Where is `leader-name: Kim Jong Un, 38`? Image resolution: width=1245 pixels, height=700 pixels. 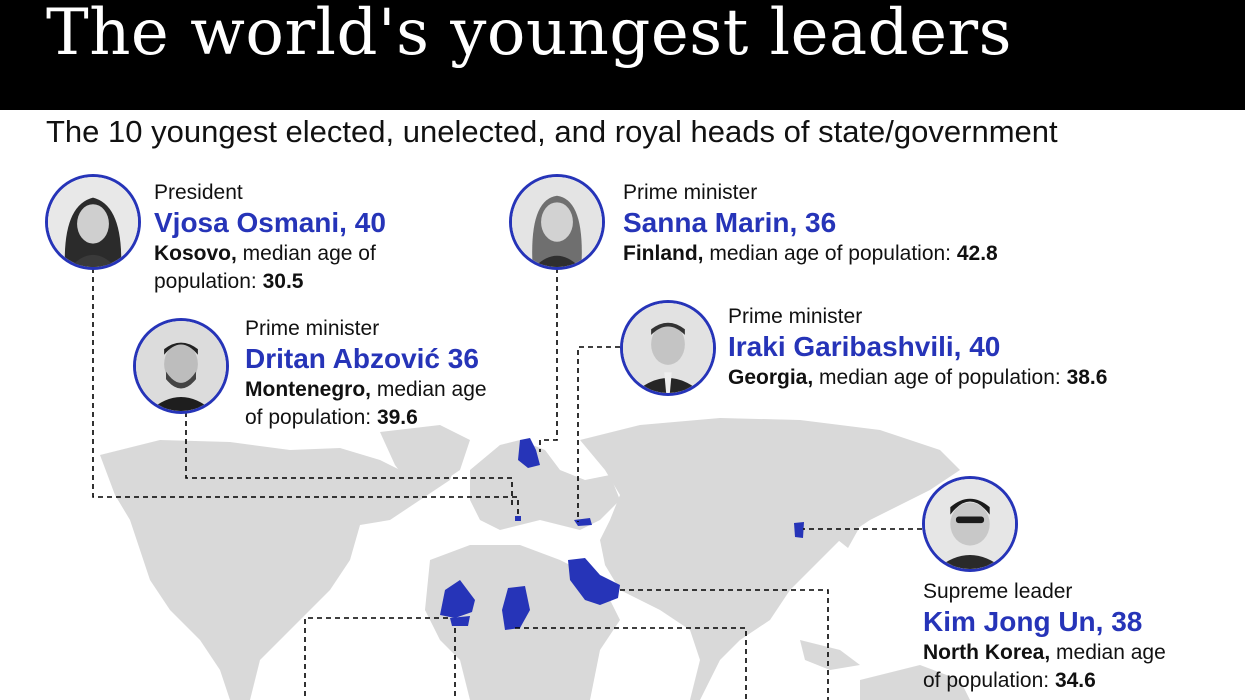 leader-name: Kim Jong Un, 38 is located at coordinates (1033, 621).